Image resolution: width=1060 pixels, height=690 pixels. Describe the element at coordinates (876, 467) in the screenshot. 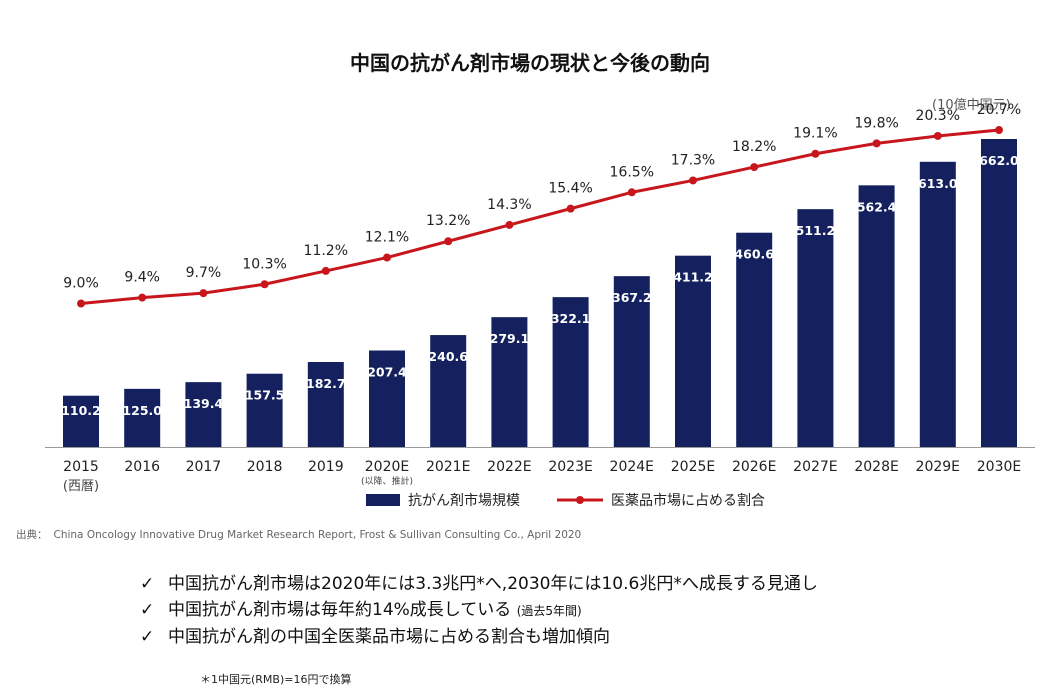

I see `x-tick-label: 2028E` at that location.